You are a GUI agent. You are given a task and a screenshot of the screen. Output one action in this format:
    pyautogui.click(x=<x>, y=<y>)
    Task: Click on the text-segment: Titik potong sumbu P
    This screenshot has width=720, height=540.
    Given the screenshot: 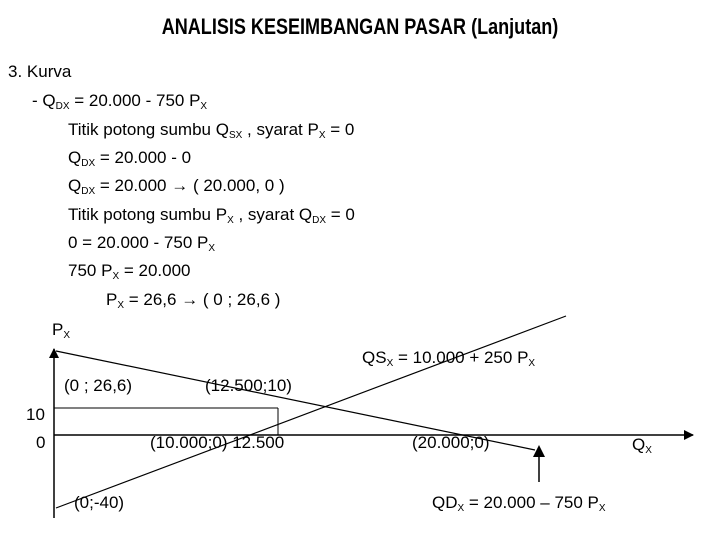 What is the action you would take?
    pyautogui.click(x=148, y=214)
    